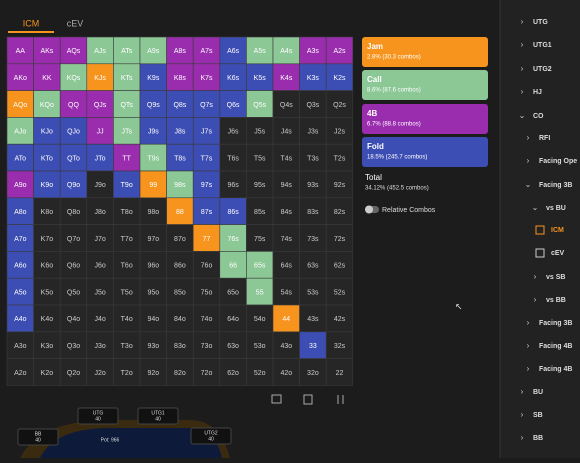 The height and width of the screenshot is (463, 580). Describe the element at coordinates (538, 415) in the screenshot. I see `sidebar-item: SB` at that location.